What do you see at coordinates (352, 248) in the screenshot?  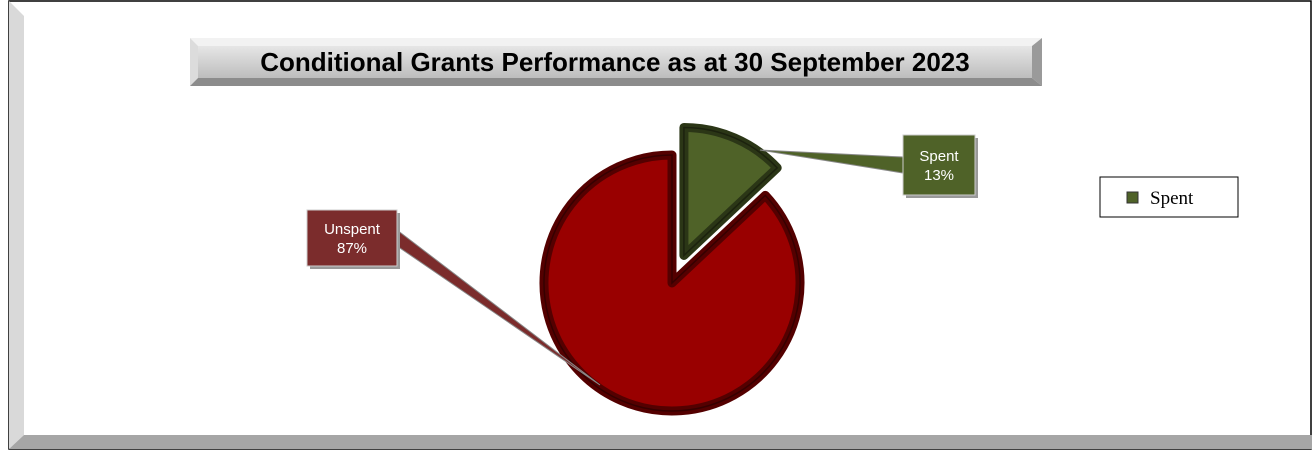 I see `data-label-value: 87%` at bounding box center [352, 248].